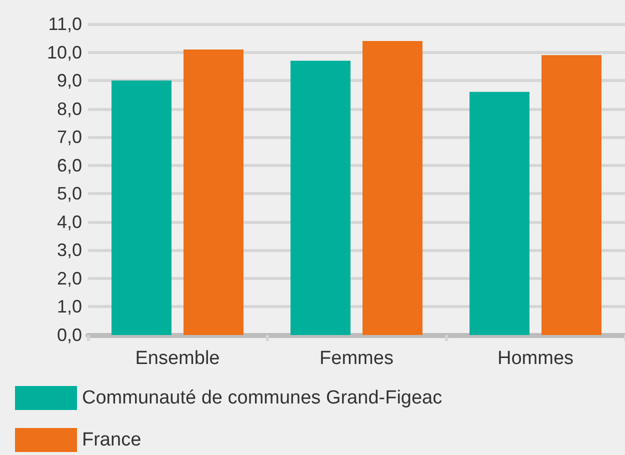 The width and height of the screenshot is (625, 455). I want to click on y-tick-label: 8,0, so click(69, 108).